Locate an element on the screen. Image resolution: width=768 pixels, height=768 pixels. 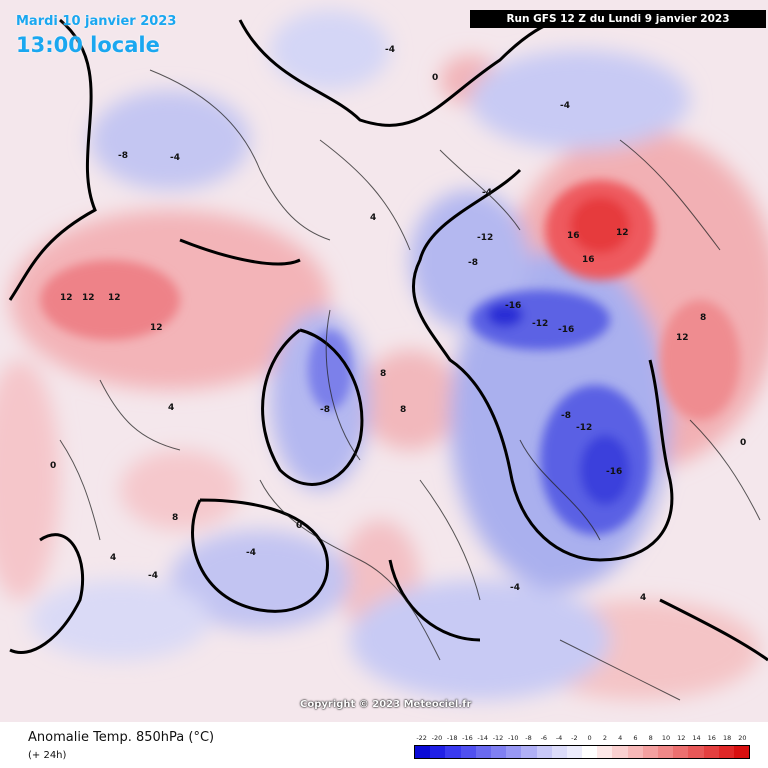
scale-tick-label: -14 is located at coordinates (483, 738).